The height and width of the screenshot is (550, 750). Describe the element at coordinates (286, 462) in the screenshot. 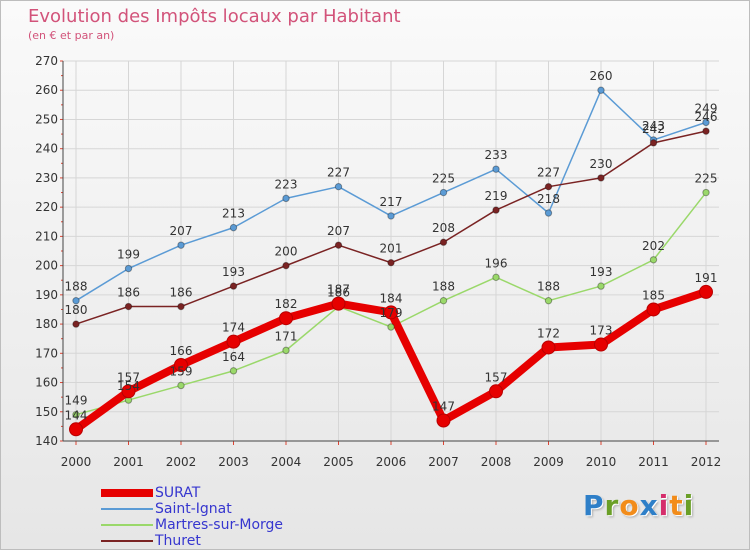

I see `x-tick-label: 2004` at that location.